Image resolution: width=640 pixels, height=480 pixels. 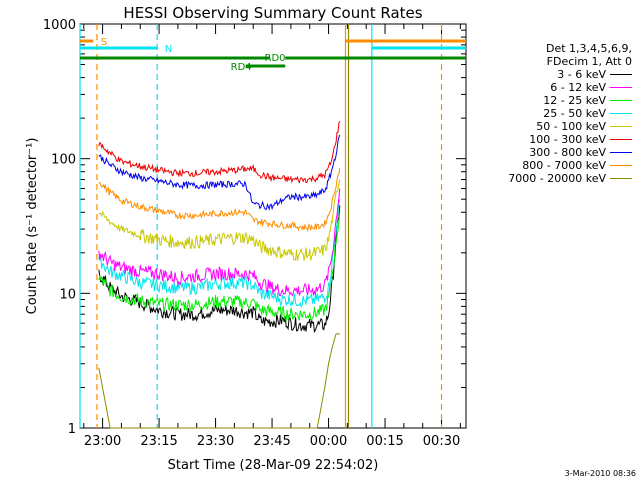 I want to click on legend-item-label: 6 - 12 keV, so click(x=578, y=87).